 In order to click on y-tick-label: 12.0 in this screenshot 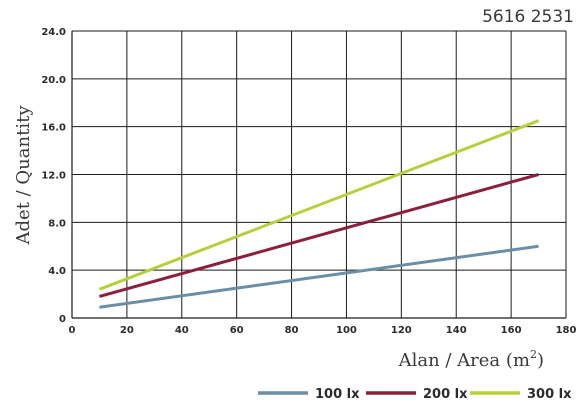, I will do `click(53, 176)`.